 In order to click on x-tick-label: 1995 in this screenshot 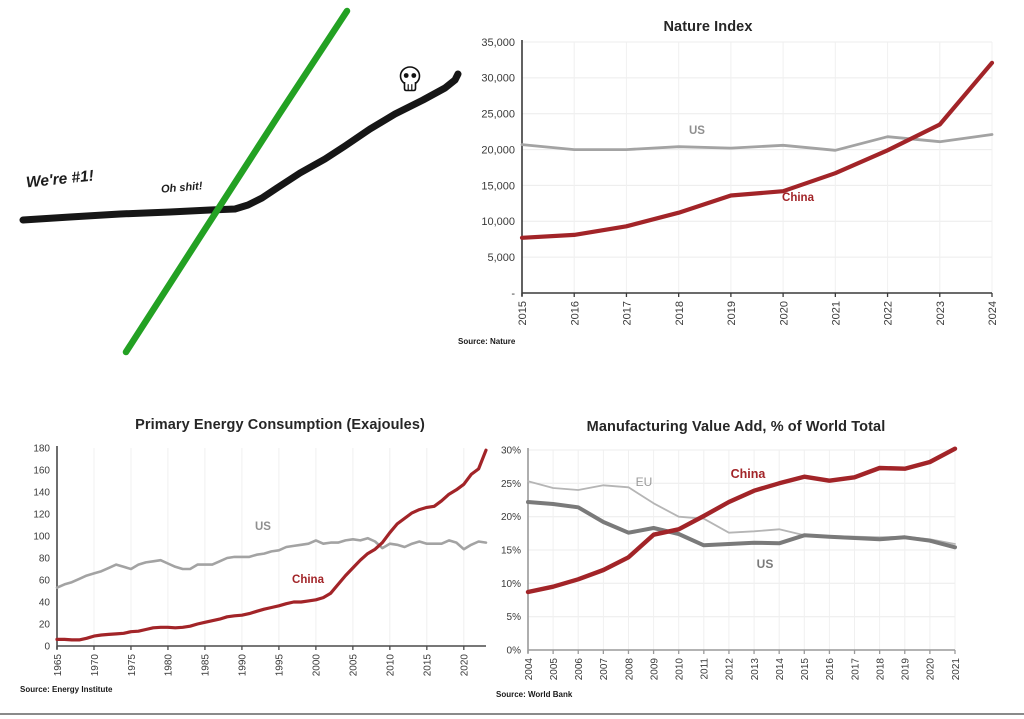, I will do `click(280, 665)`.